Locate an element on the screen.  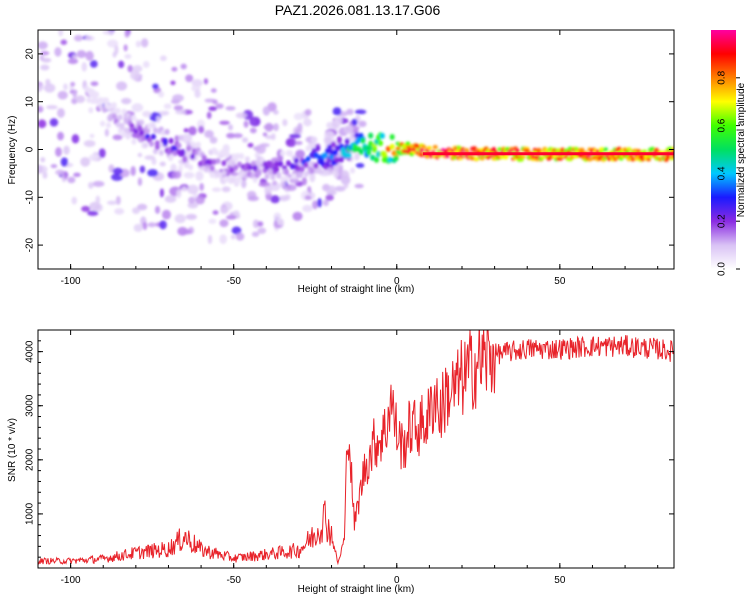
colorbar-label: Normalized spectral amplitude is located at coordinates (741, 149).